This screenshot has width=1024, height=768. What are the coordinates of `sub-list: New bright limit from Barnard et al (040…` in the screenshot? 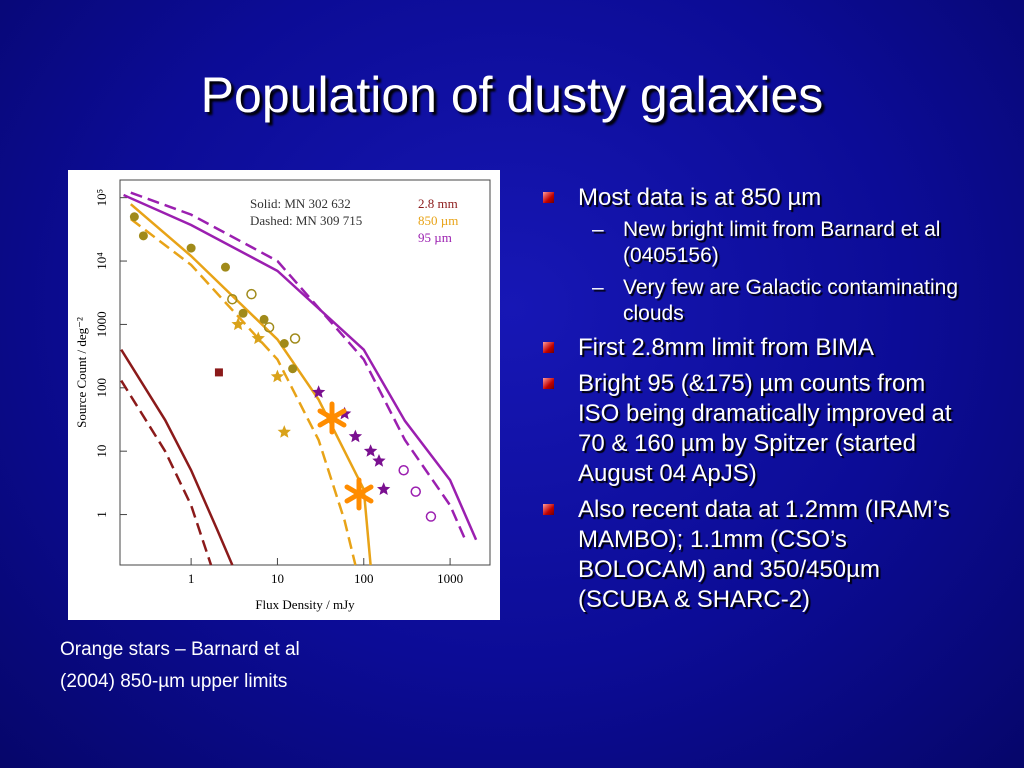 It's located at (774, 272).